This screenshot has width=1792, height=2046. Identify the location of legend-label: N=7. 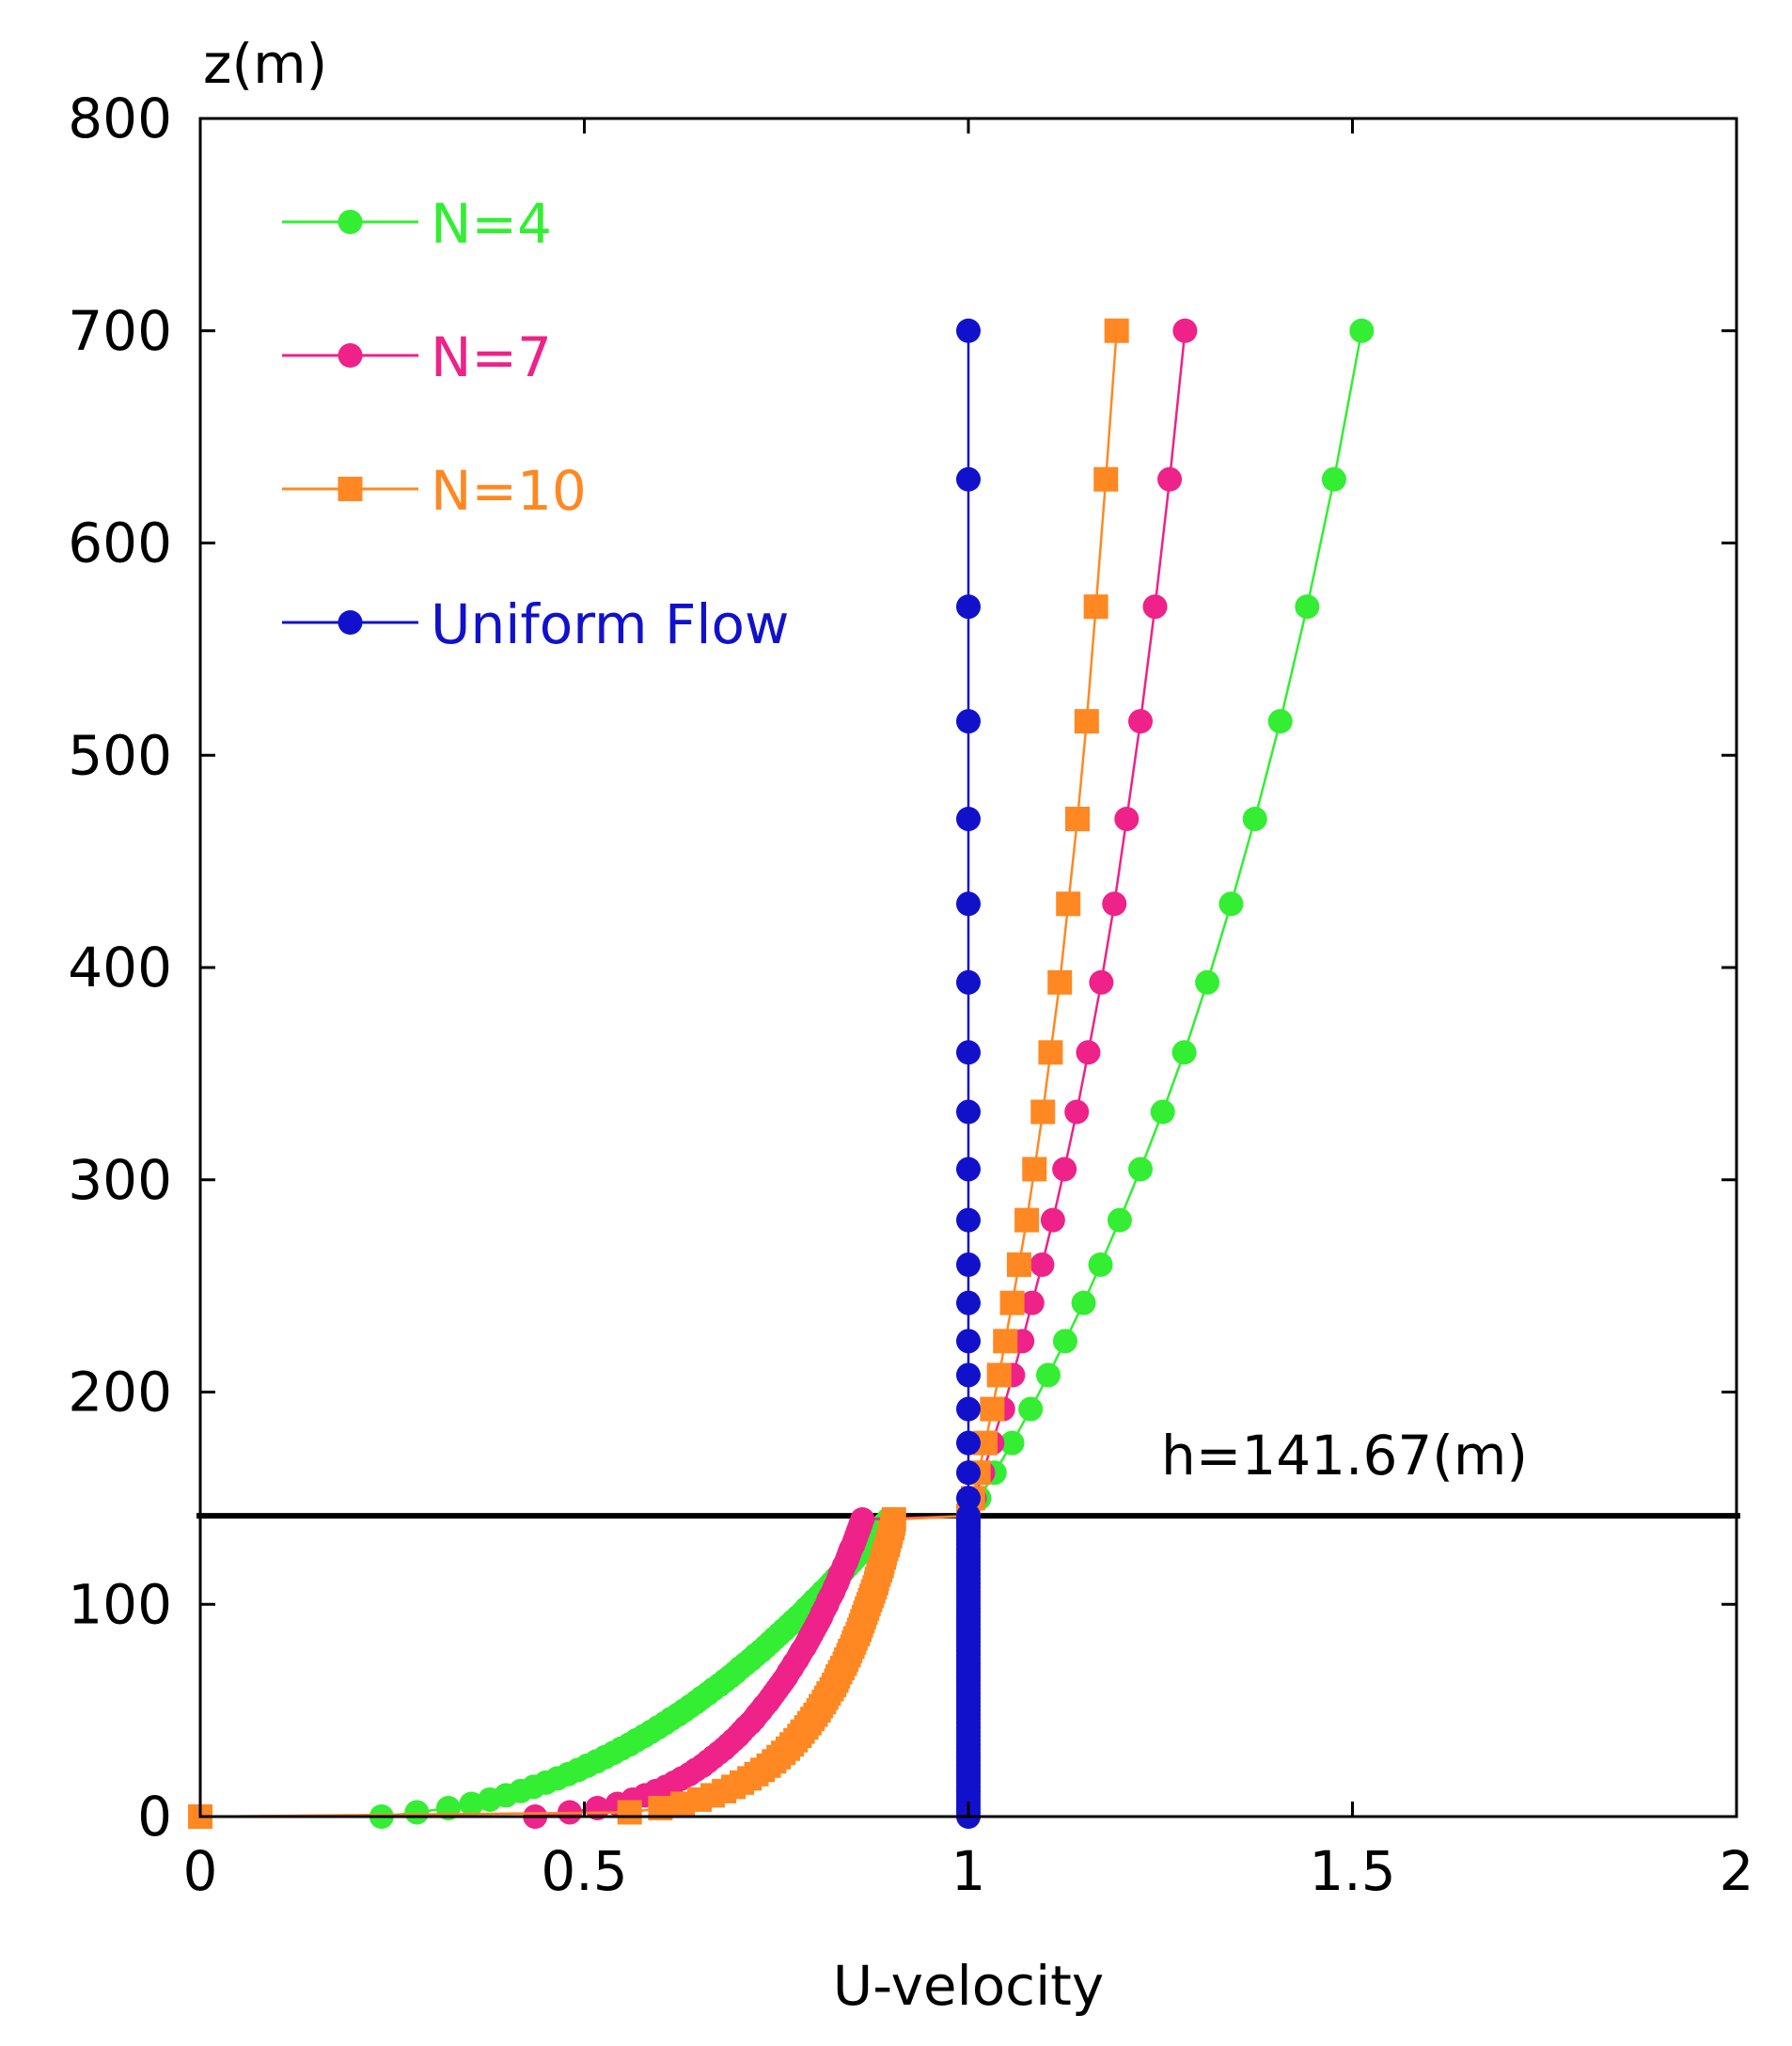
(491, 357).